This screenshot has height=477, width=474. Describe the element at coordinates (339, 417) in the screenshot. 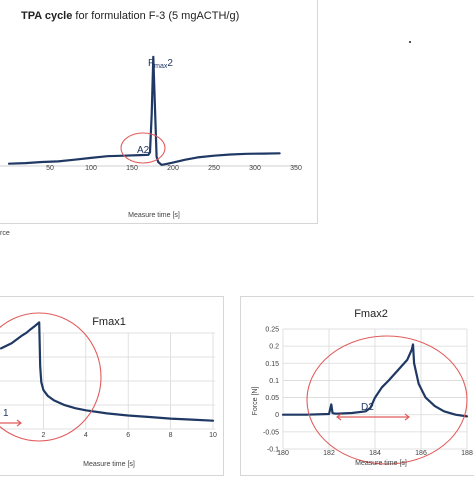

I see `d2-arrowhead-left` at that location.